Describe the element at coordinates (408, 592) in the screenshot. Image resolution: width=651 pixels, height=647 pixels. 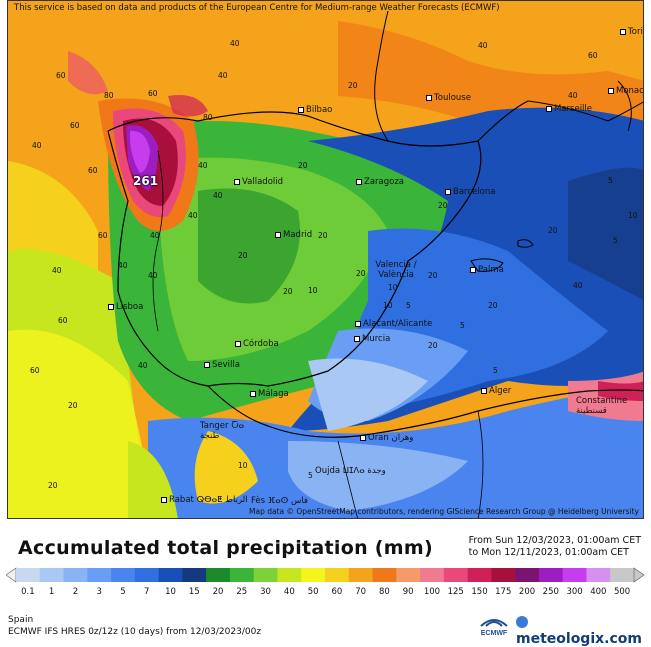
I see `scale-tick-label: 90` at that location.